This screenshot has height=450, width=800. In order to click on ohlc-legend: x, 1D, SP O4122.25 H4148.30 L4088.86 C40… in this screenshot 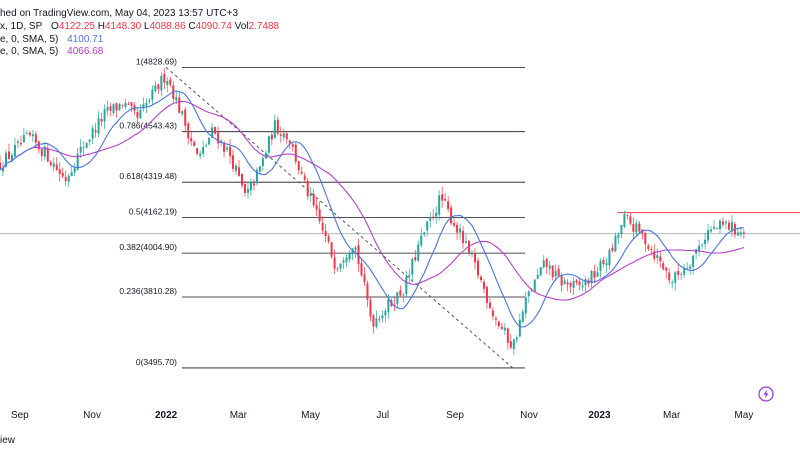, I will do `click(139, 27)`.